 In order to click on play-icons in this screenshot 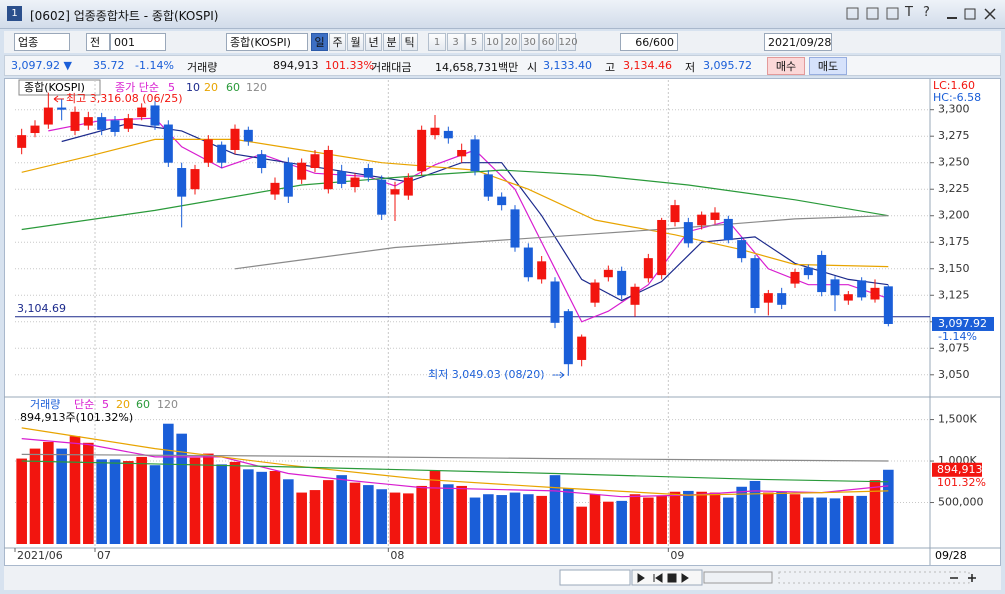, I will do `click(663, 578)`.